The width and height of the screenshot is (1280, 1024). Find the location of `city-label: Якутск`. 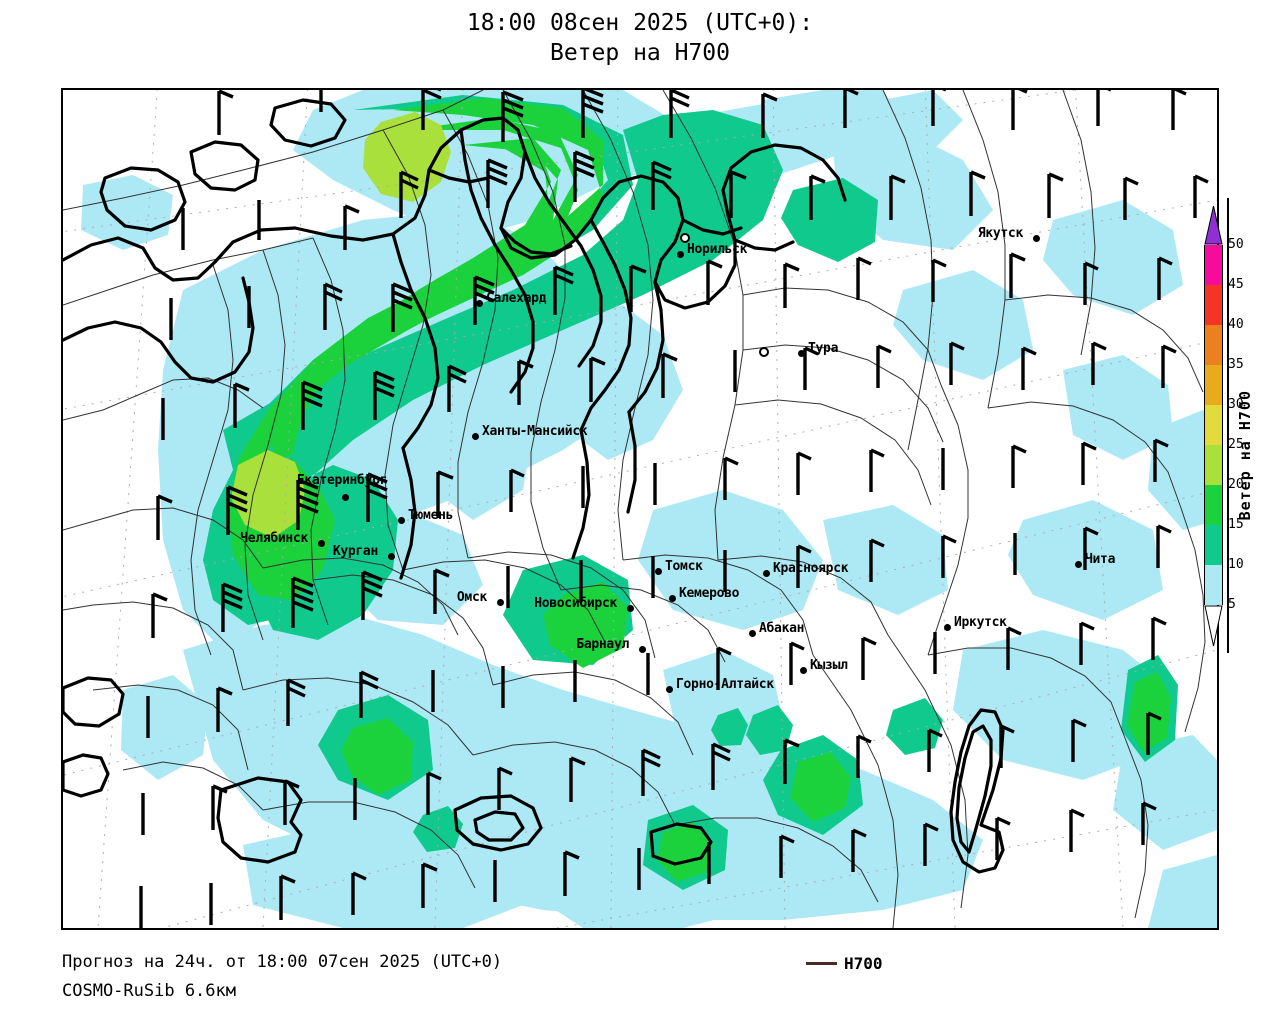

city-label: Якутск is located at coordinates (1000, 233).